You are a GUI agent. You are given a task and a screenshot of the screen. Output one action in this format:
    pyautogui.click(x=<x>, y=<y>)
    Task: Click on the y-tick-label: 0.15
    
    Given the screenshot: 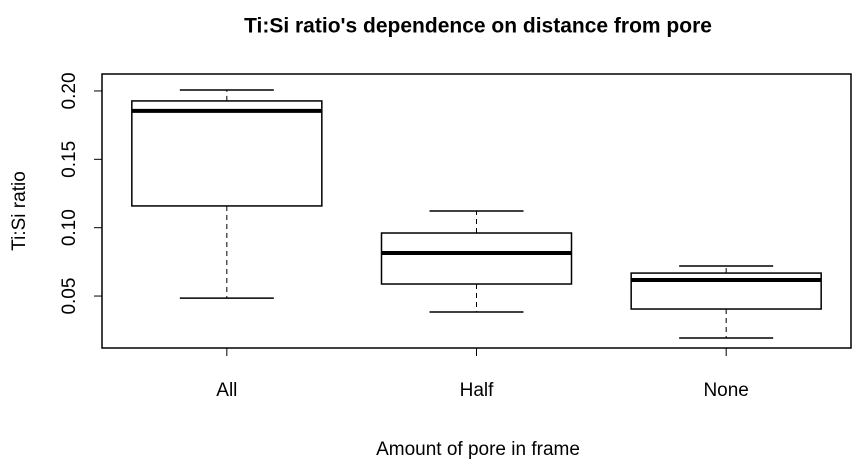 What is the action you would take?
    pyautogui.click(x=69, y=159)
    